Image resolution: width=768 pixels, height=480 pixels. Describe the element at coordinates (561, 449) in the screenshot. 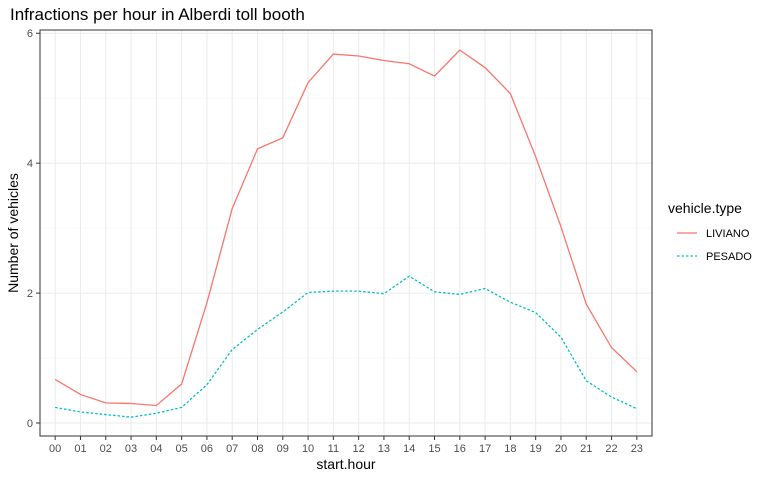

I see `x-tick-label: 20` at that location.